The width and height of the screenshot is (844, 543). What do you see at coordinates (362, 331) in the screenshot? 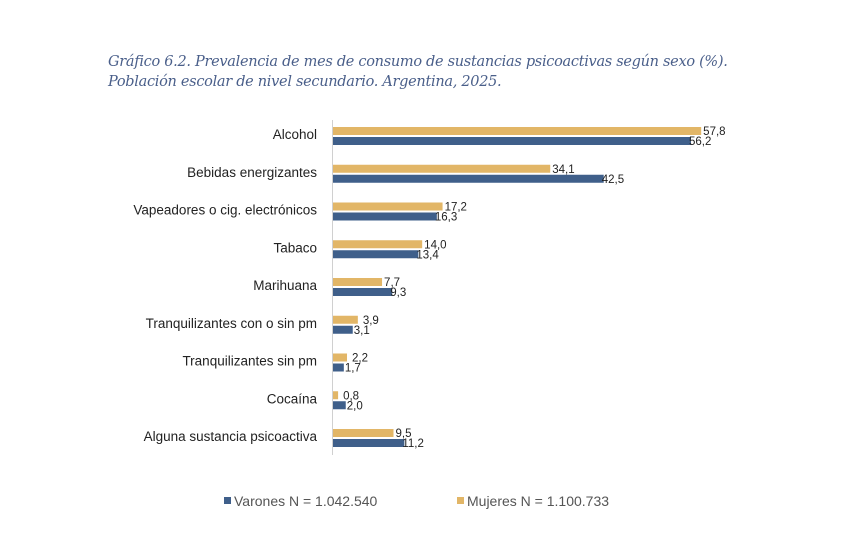
I see `data-label: 3,1` at bounding box center [362, 331].